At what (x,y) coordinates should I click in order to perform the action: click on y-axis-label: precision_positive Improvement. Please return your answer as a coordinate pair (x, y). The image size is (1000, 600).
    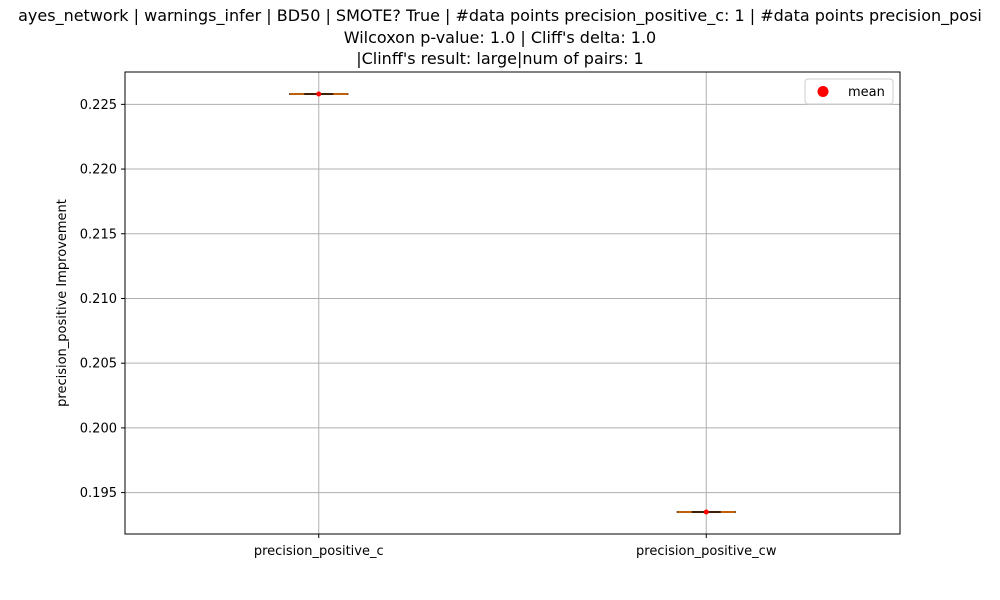
    Looking at the image, I should click on (62, 303).